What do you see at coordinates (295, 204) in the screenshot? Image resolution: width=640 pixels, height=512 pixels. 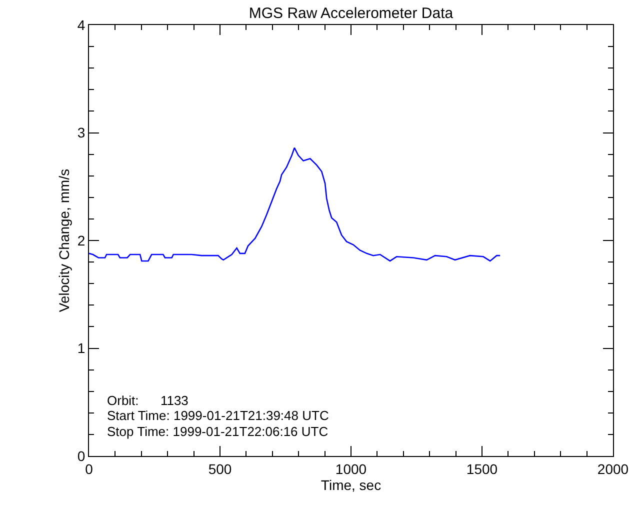 I see `line-series` at bounding box center [295, 204].